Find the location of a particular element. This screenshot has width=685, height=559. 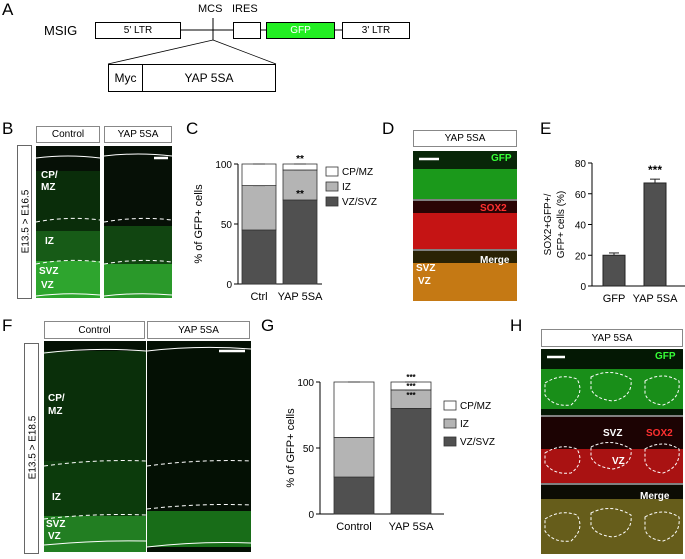

stain-sox2-d: SOX2 is located at coordinates (493, 208).